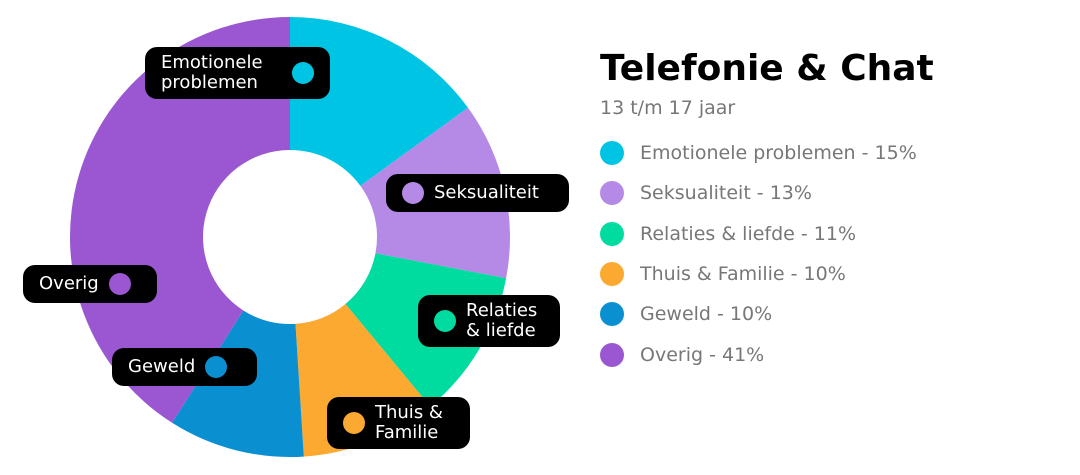 This screenshot has width=1080, height=475. I want to click on legend-item: Relaties & liefde - 11%, so click(728, 234).